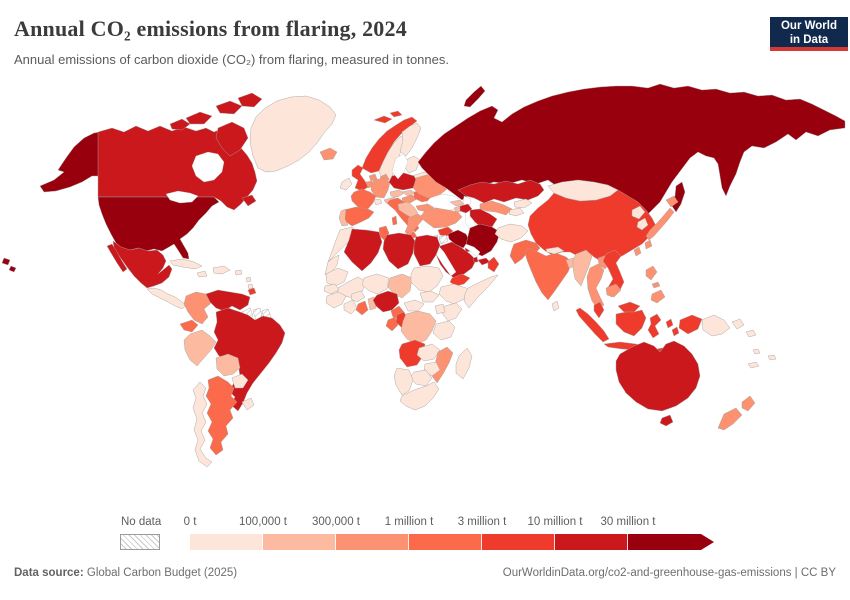 This screenshot has width=850, height=600. I want to click on country-venezuela, so click(228, 300).